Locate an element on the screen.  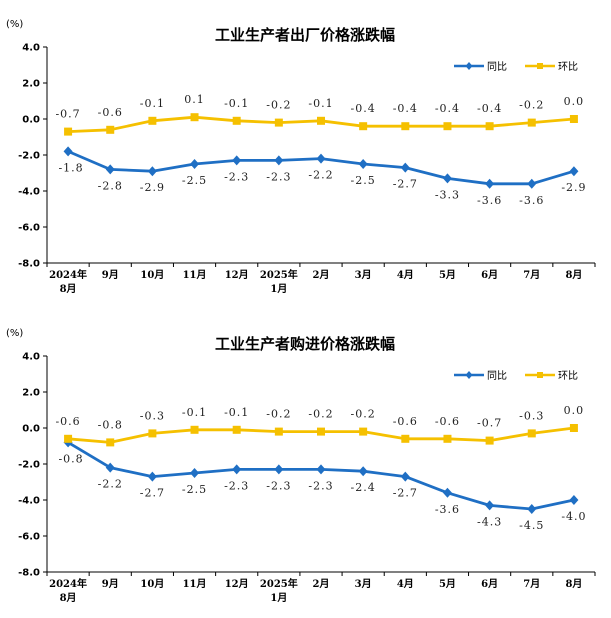
x-tick-label: 2024年 is located at coordinates (68, 274).